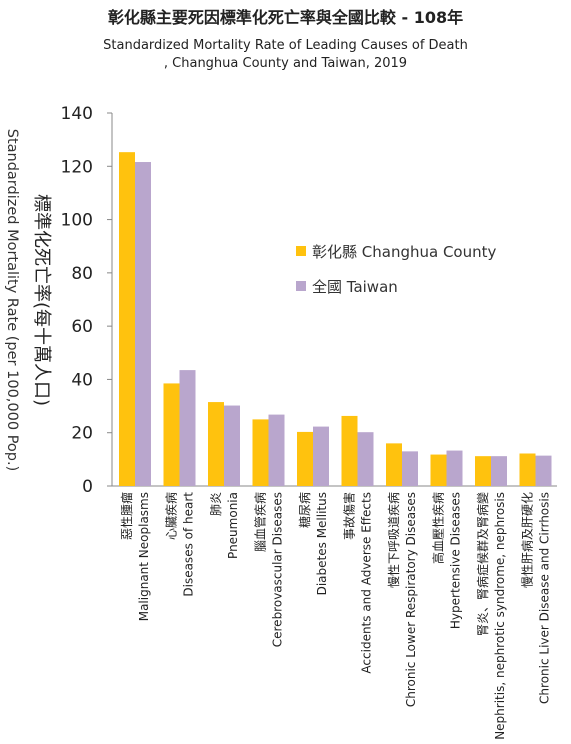 Image resolution: width=571 pixels, height=744 pixels. Describe the element at coordinates (82, 327) in the screenshot. I see `y-tick-label: 60` at that location.